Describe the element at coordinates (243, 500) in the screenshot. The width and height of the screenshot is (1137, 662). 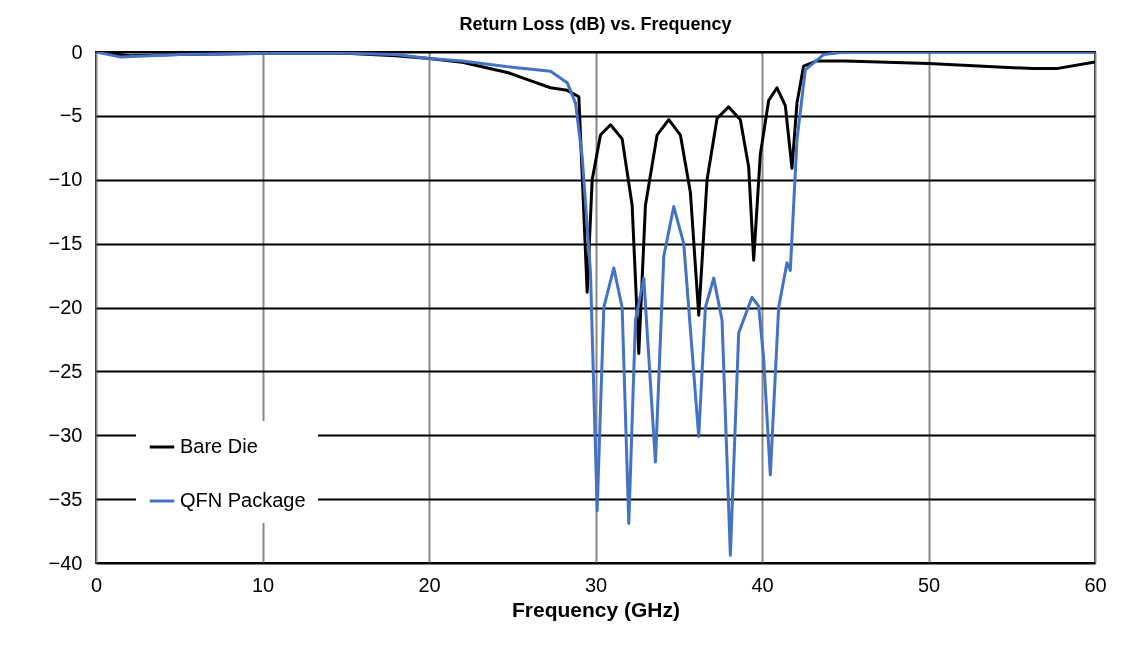
I see `legend-label: QFN Package` at that location.